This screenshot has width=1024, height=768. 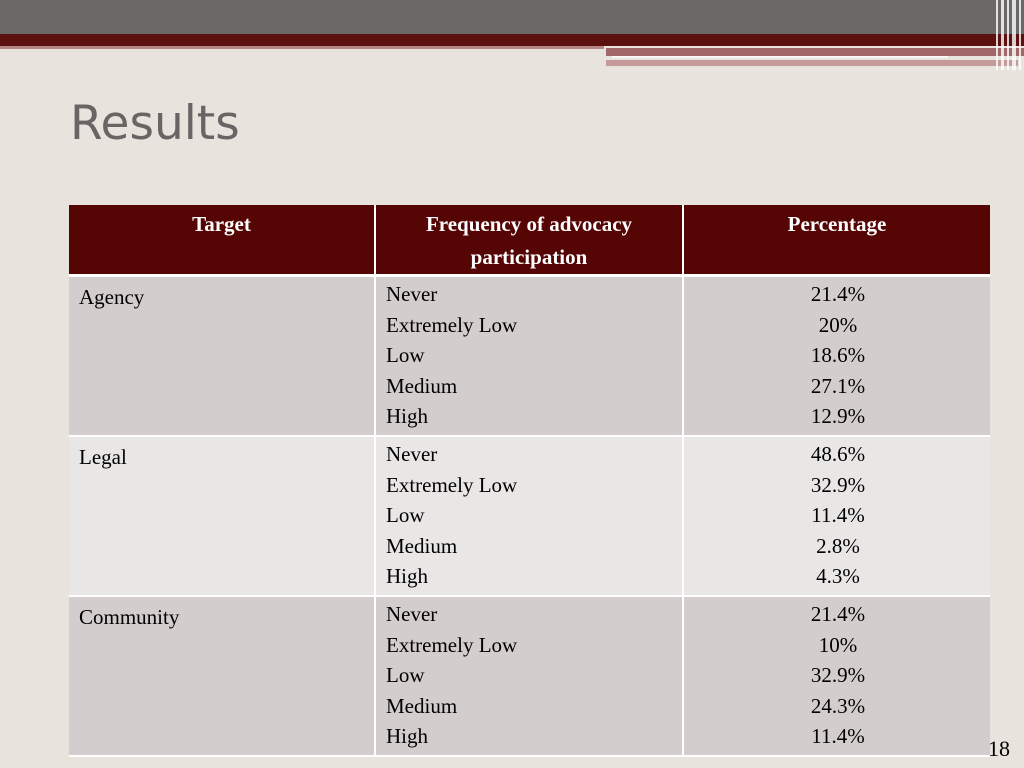 I want to click on column-header-percentage: Percentage, so click(x=836, y=241).